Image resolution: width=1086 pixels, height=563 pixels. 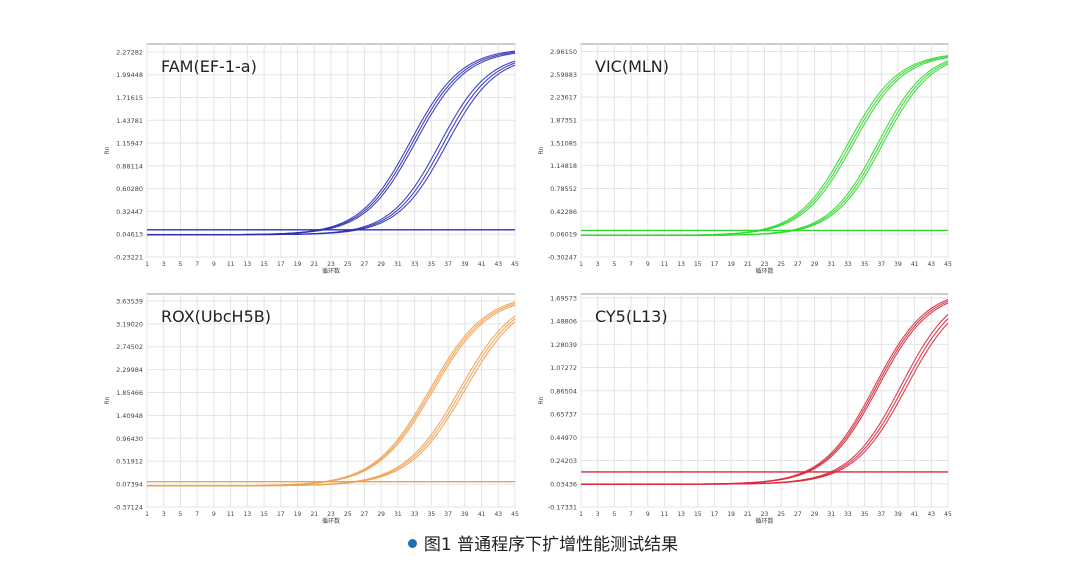 I want to click on bullet-dot-icon, so click(x=412, y=543).